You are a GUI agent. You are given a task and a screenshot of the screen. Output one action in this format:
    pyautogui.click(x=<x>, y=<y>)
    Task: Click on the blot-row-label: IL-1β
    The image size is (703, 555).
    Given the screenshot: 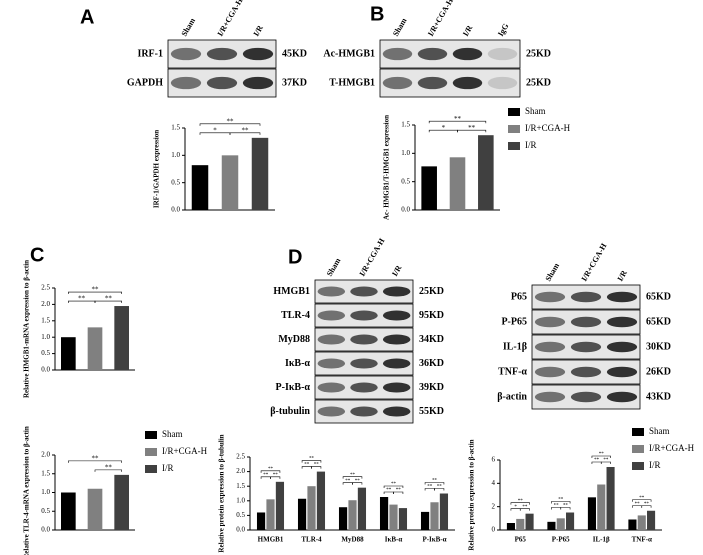 What is the action you would take?
    pyautogui.click(x=515, y=346)
    